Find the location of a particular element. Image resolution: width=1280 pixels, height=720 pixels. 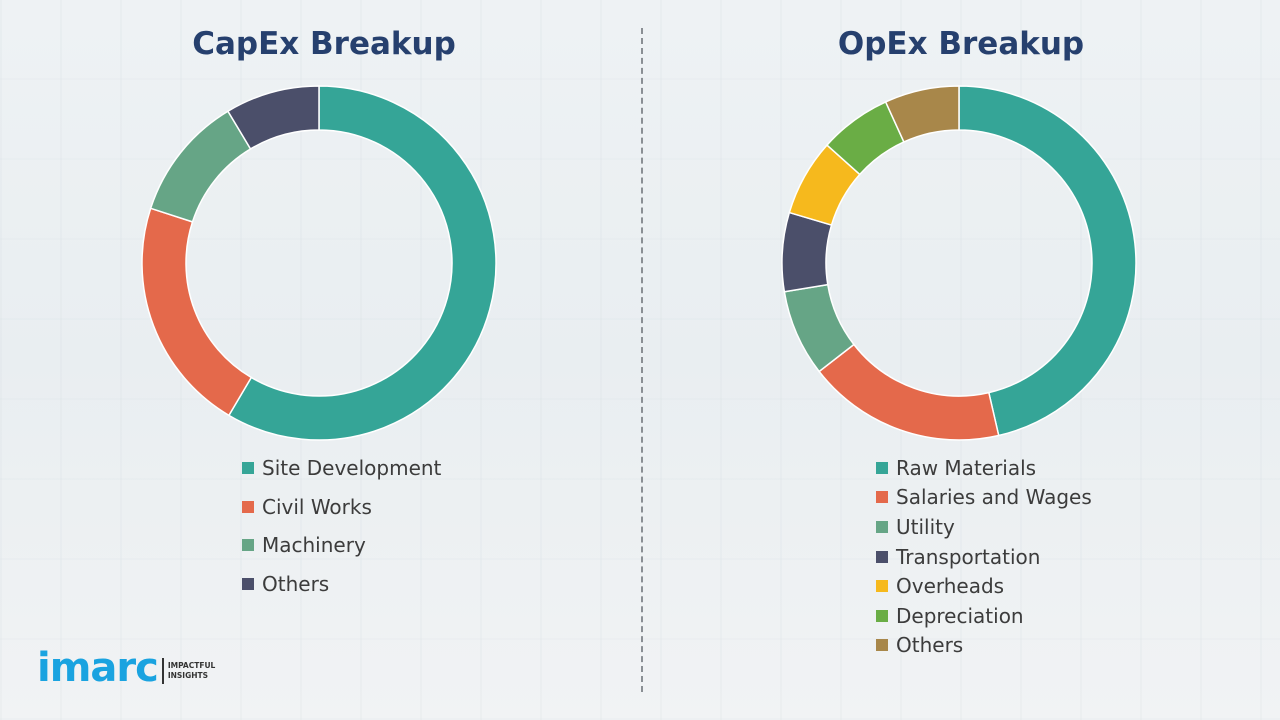

legend-label: Raw Materials is located at coordinates (966, 467).